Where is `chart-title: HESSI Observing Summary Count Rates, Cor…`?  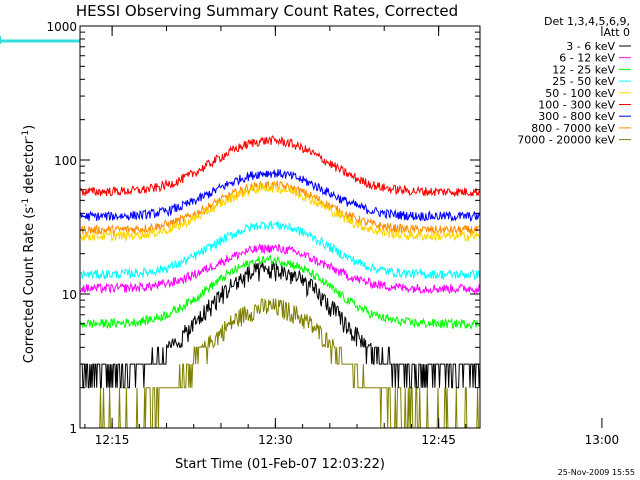 chart-title: HESSI Observing Summary Count Rates, Cor… is located at coordinates (267, 11).